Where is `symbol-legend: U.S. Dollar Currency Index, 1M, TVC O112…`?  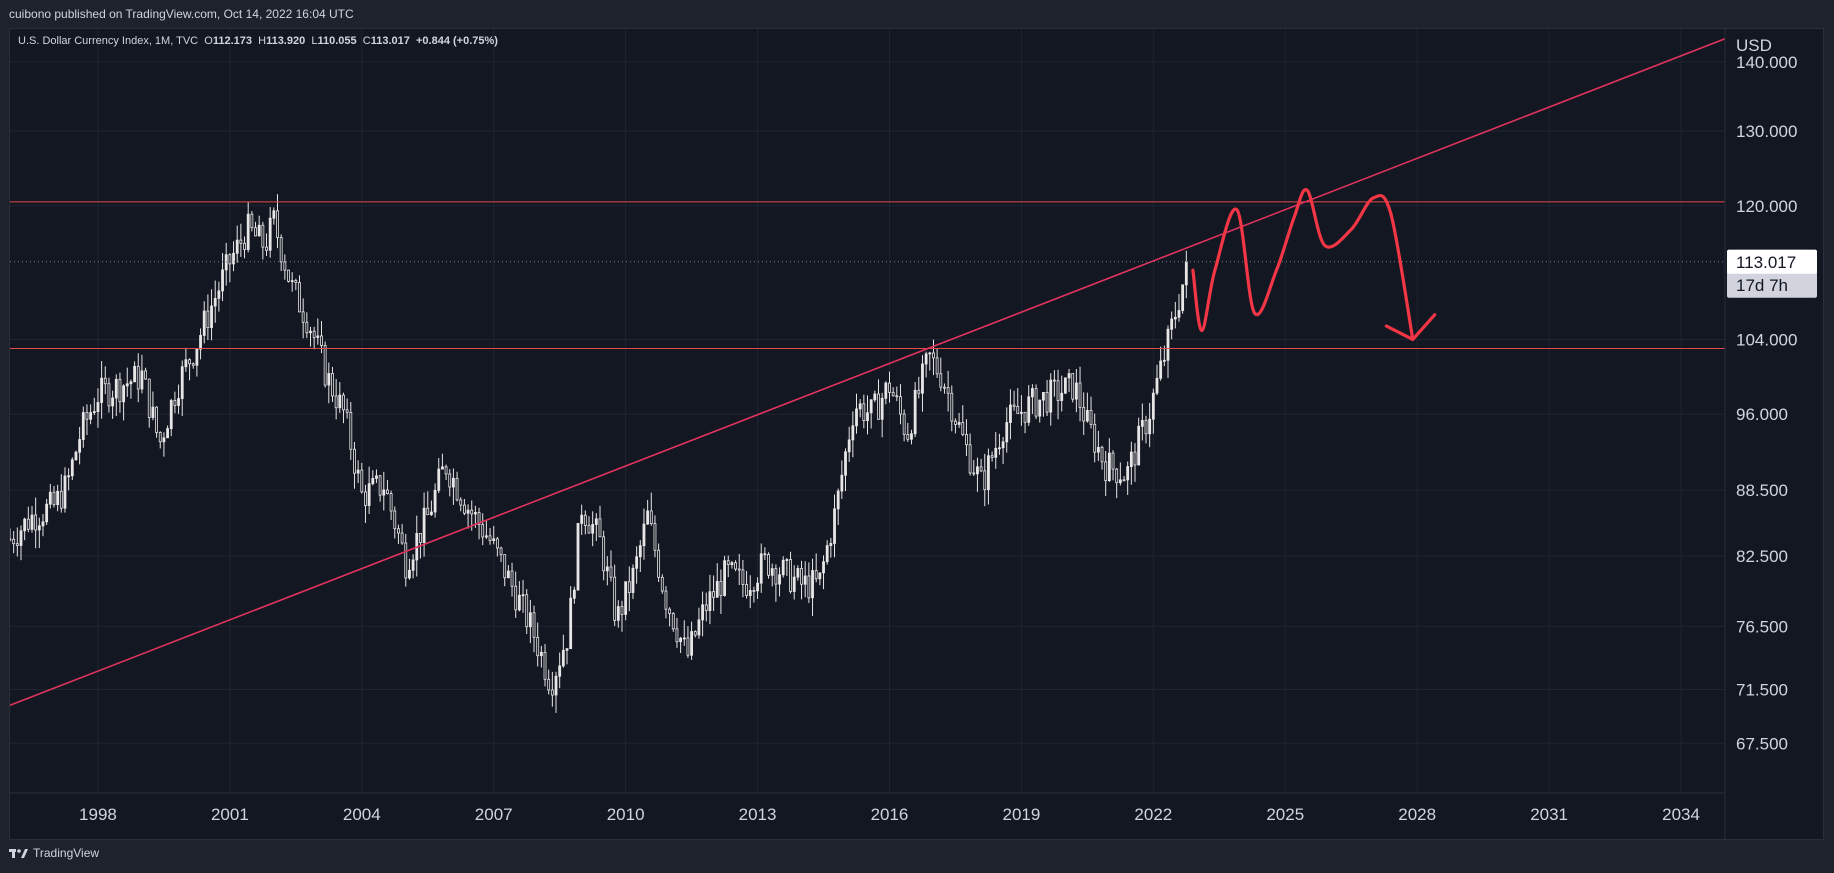 symbol-legend: U.S. Dollar Currency Index, 1M, TVC O112… is located at coordinates (258, 41).